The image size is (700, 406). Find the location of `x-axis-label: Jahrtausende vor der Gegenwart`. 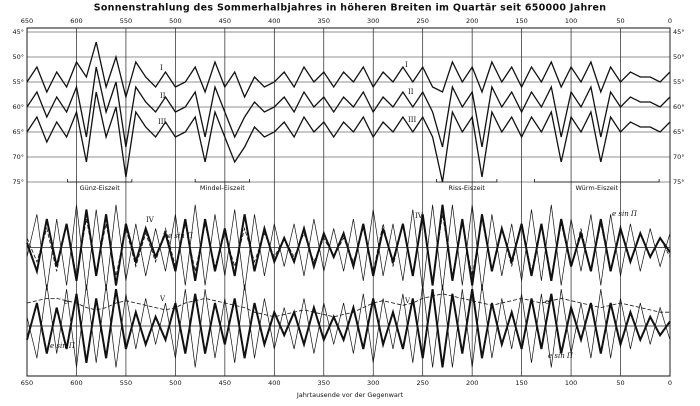

x-axis-label: Jahrtausende vor der Gegenwart is located at coordinates (350, 395).